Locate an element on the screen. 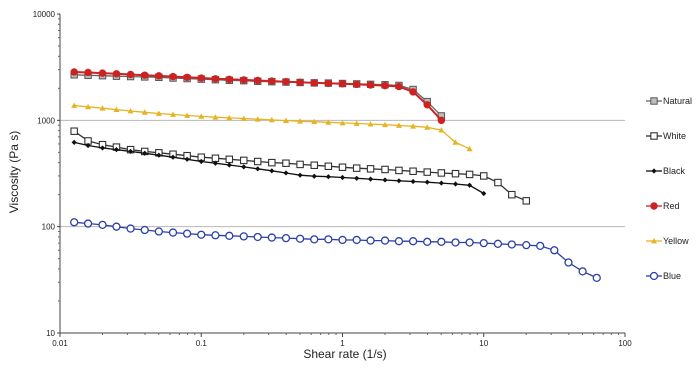 This screenshot has height=370, width=700. legend-item-natural: Natural is located at coordinates (669, 101).